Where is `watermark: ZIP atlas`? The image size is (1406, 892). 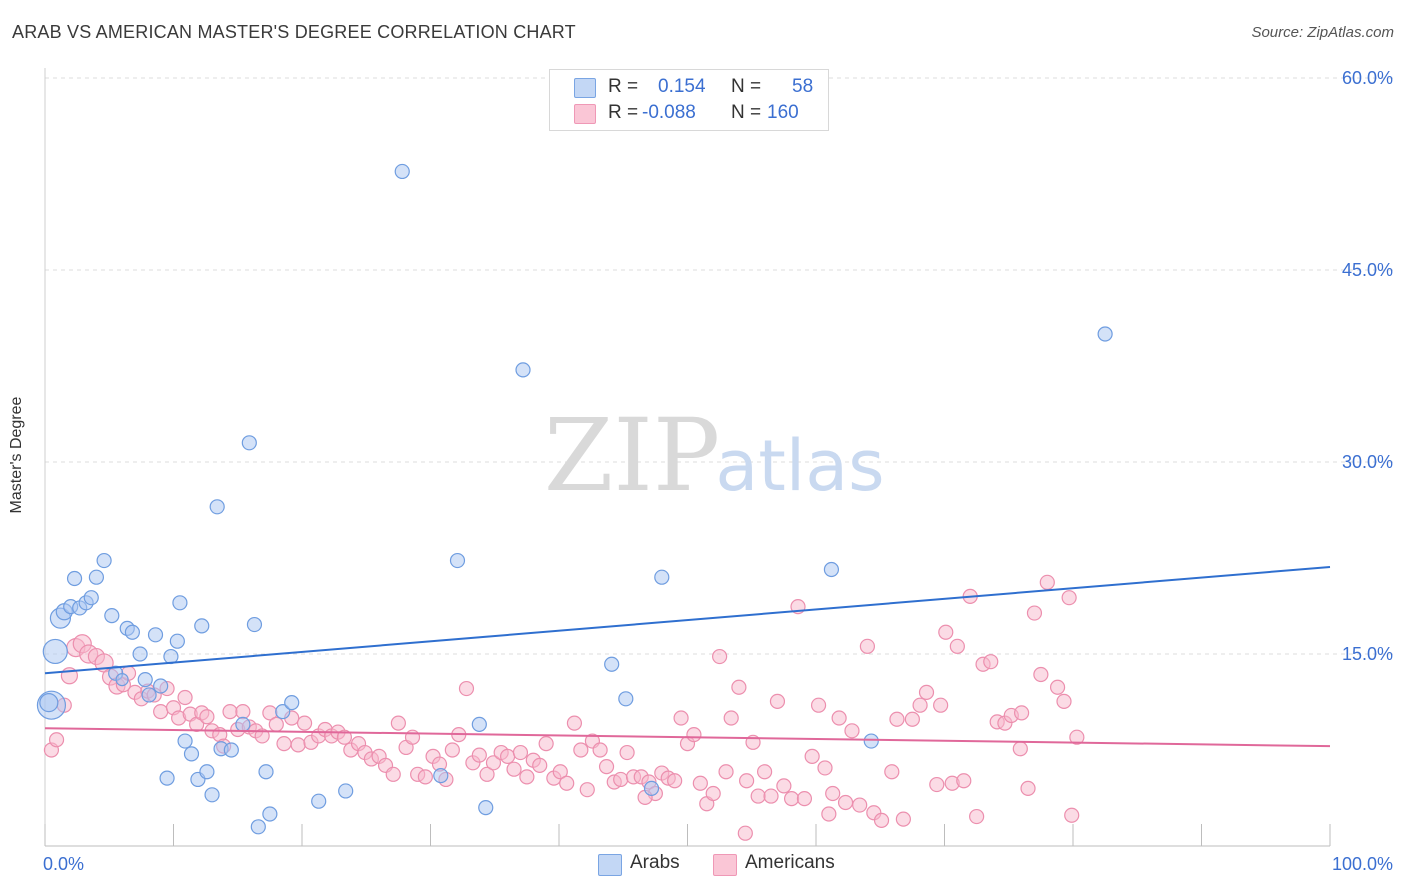 watermark: ZIP atlas is located at coordinates (714, 455).